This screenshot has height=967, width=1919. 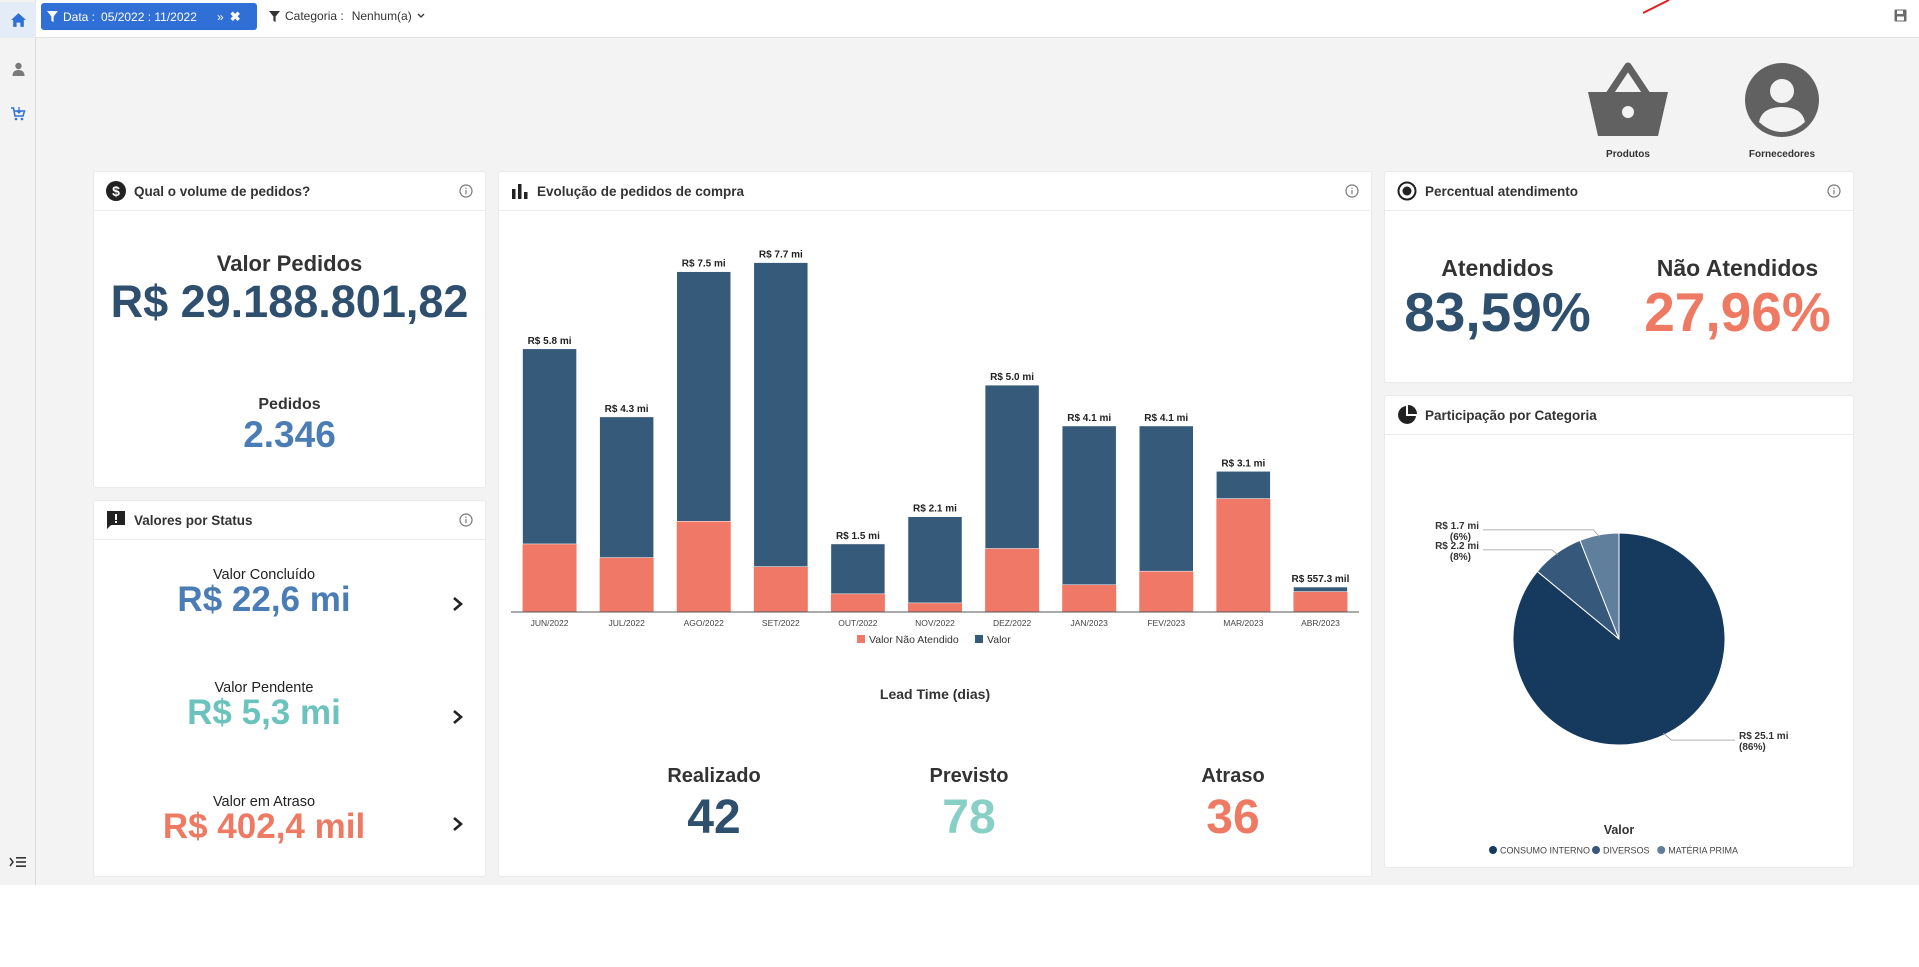 I want to click on bar-data-label: R$ 5.0 mi, so click(x=1012, y=377).